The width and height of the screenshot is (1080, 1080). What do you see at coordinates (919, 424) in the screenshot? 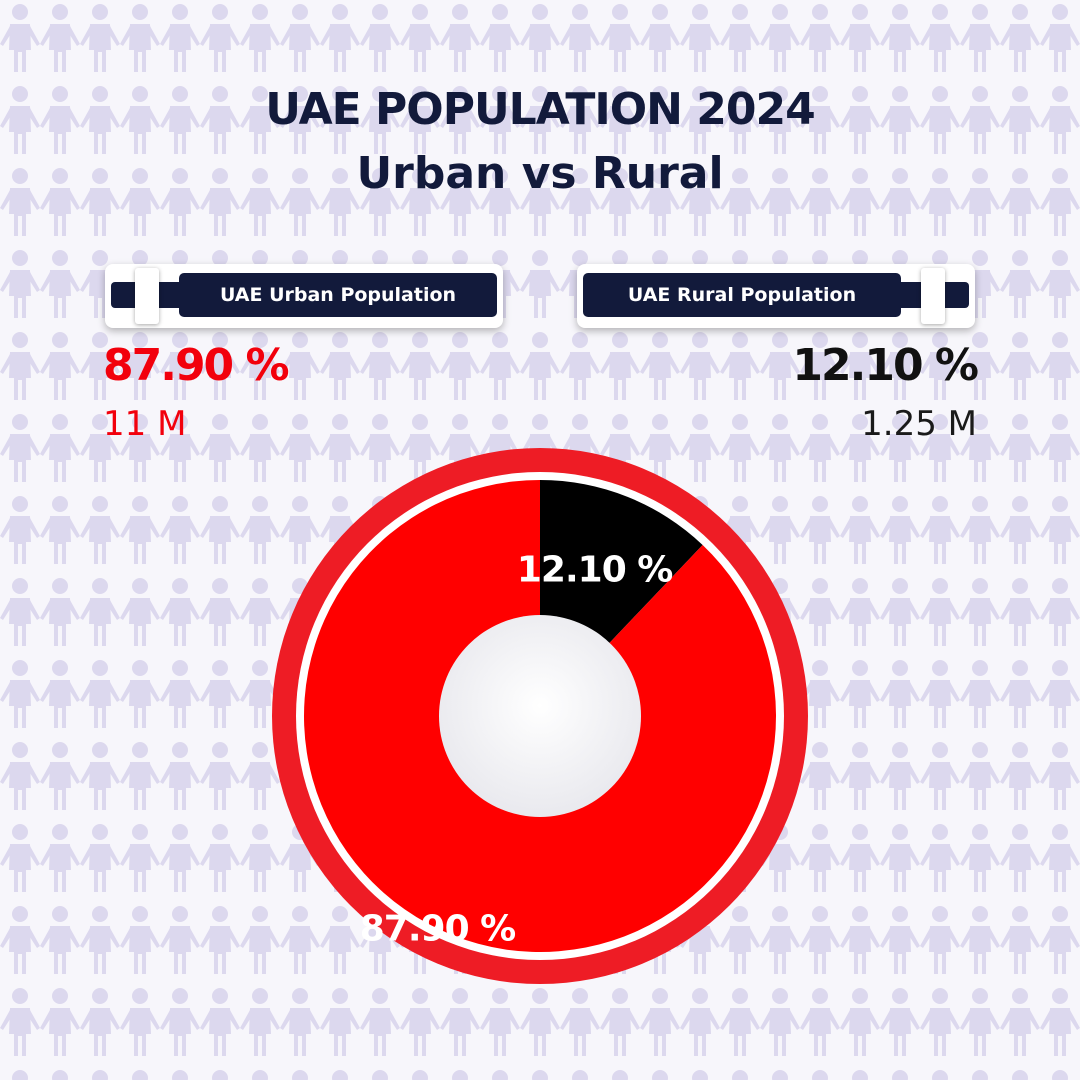
I see `rural-count: 1.25 M` at bounding box center [919, 424].